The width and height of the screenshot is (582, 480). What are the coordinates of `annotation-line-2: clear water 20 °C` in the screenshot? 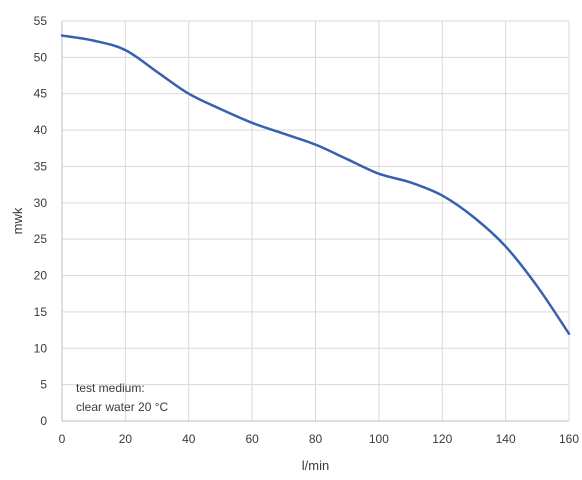 It's located at (122, 407).